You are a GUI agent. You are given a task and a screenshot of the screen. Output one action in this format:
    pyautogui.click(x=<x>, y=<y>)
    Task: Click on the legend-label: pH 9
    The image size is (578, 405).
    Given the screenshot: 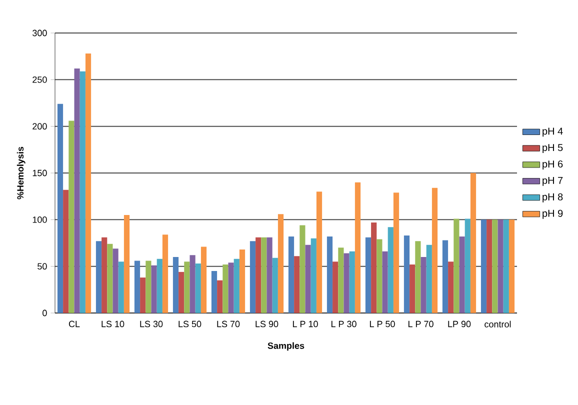 What is the action you would take?
    pyautogui.click(x=552, y=214)
    